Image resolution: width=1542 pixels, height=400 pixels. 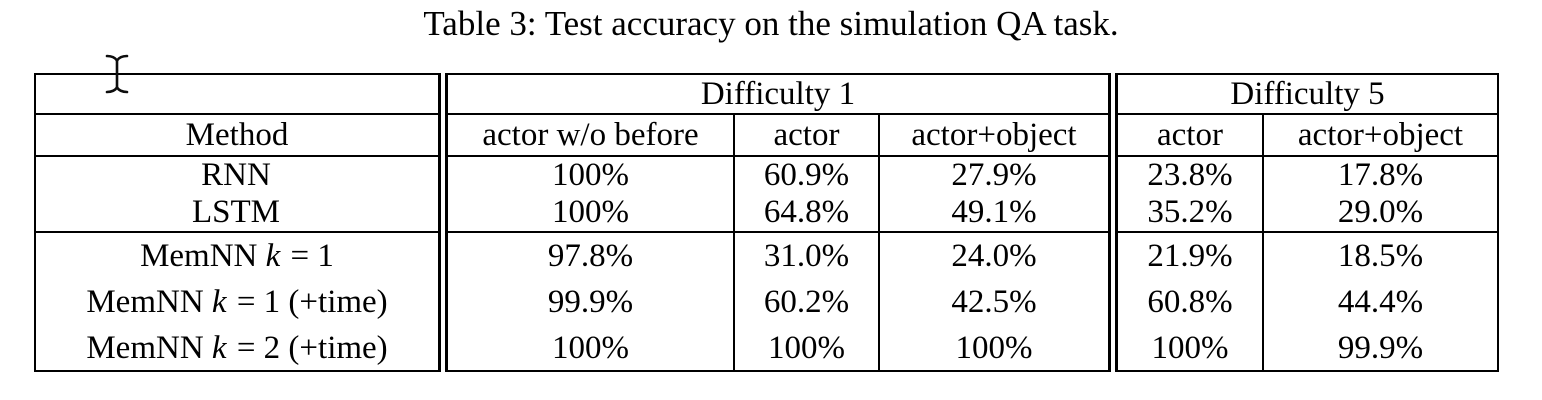 I want to click on method-cell: MemNN k = 2 (+time), so click(x=239, y=348).